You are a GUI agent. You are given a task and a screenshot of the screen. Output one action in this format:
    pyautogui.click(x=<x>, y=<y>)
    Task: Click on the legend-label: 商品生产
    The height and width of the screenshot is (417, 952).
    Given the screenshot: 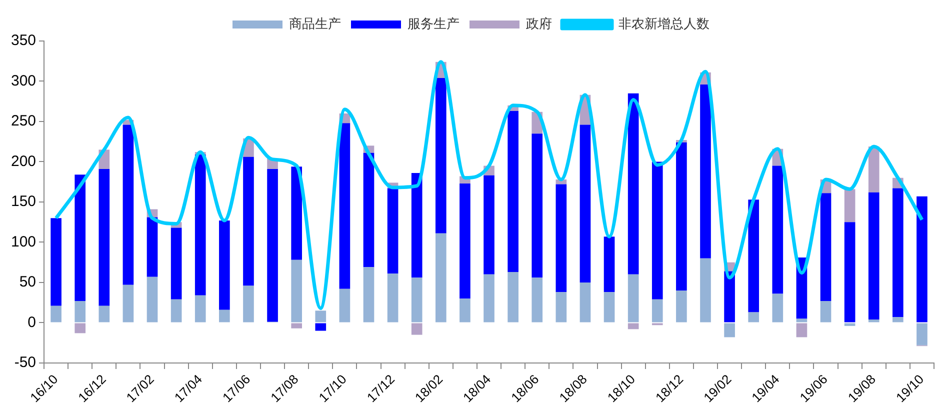 What is the action you would take?
    pyautogui.click(x=315, y=24)
    